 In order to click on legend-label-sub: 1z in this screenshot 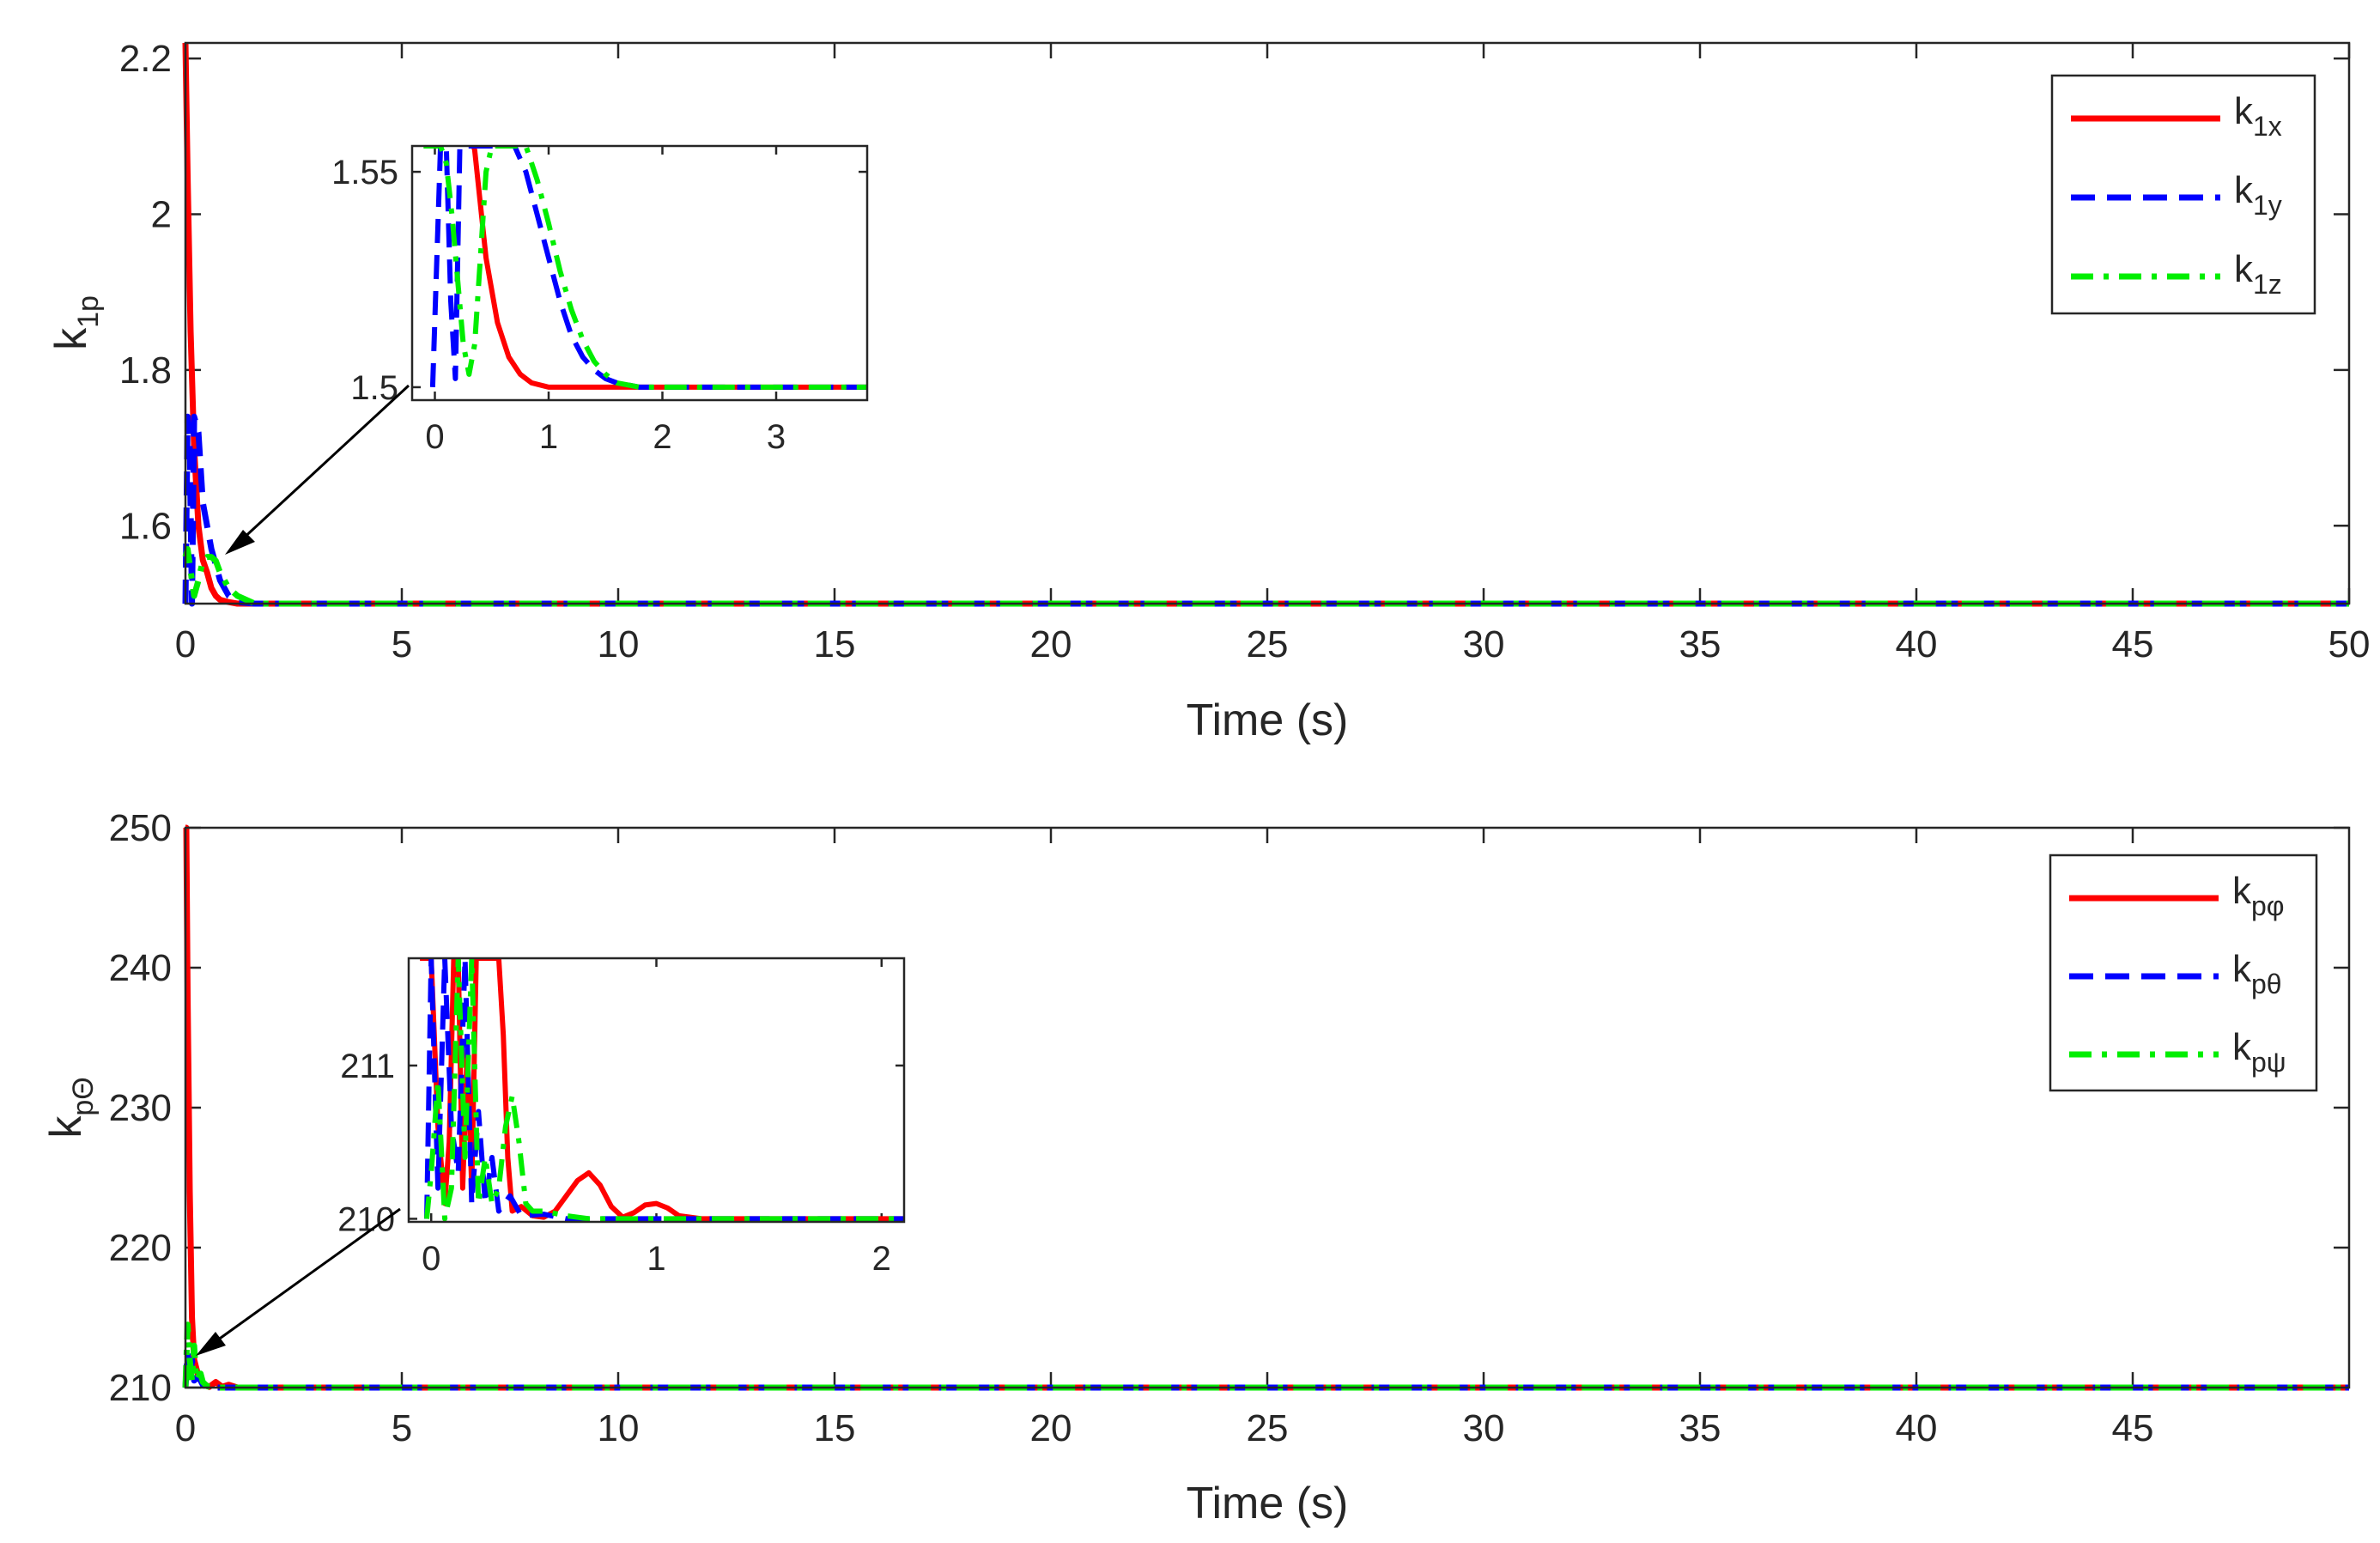, I will do `click(2267, 284)`.